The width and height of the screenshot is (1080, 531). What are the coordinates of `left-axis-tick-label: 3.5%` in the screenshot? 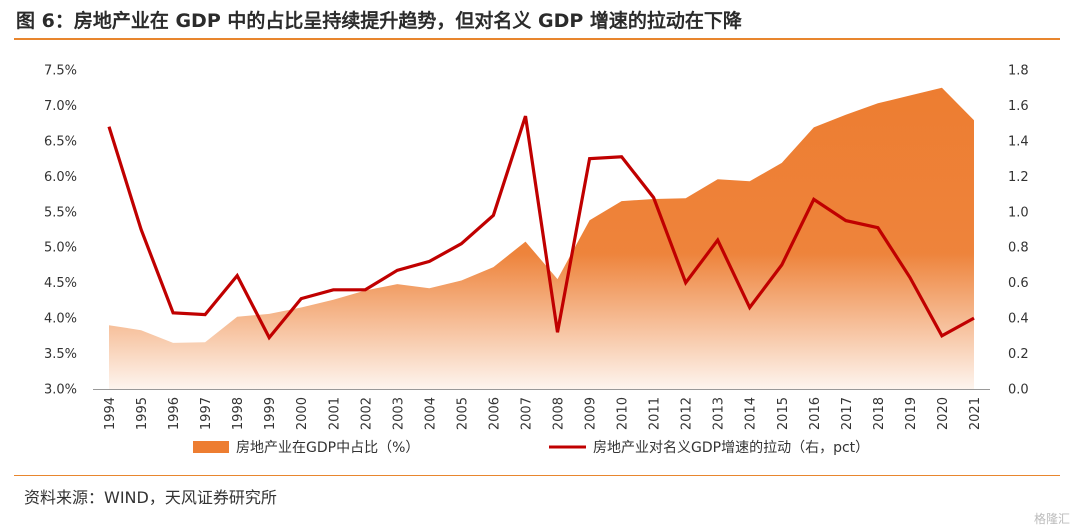 It's located at (60, 354).